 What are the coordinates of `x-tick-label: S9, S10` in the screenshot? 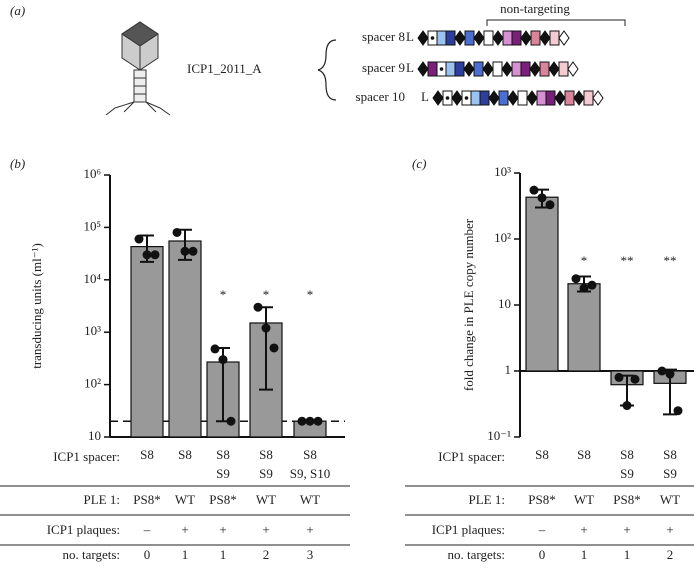 It's located at (310, 473).